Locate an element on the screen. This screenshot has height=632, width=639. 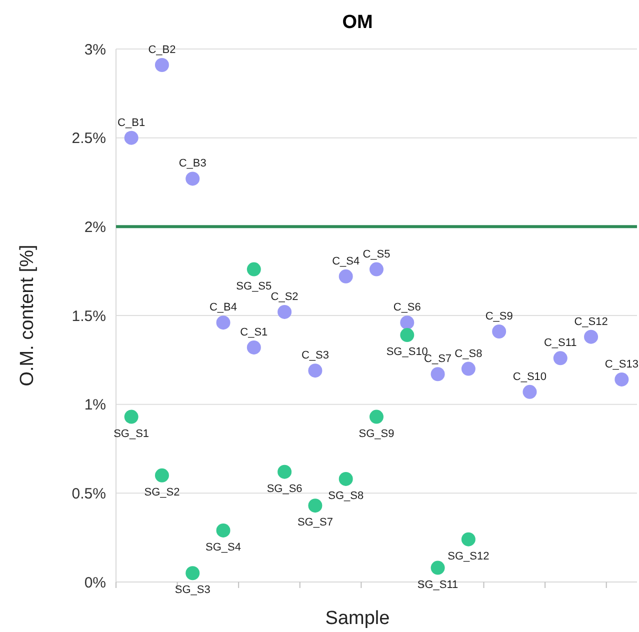
y-tick-label: 1% is located at coordinates (95, 405).